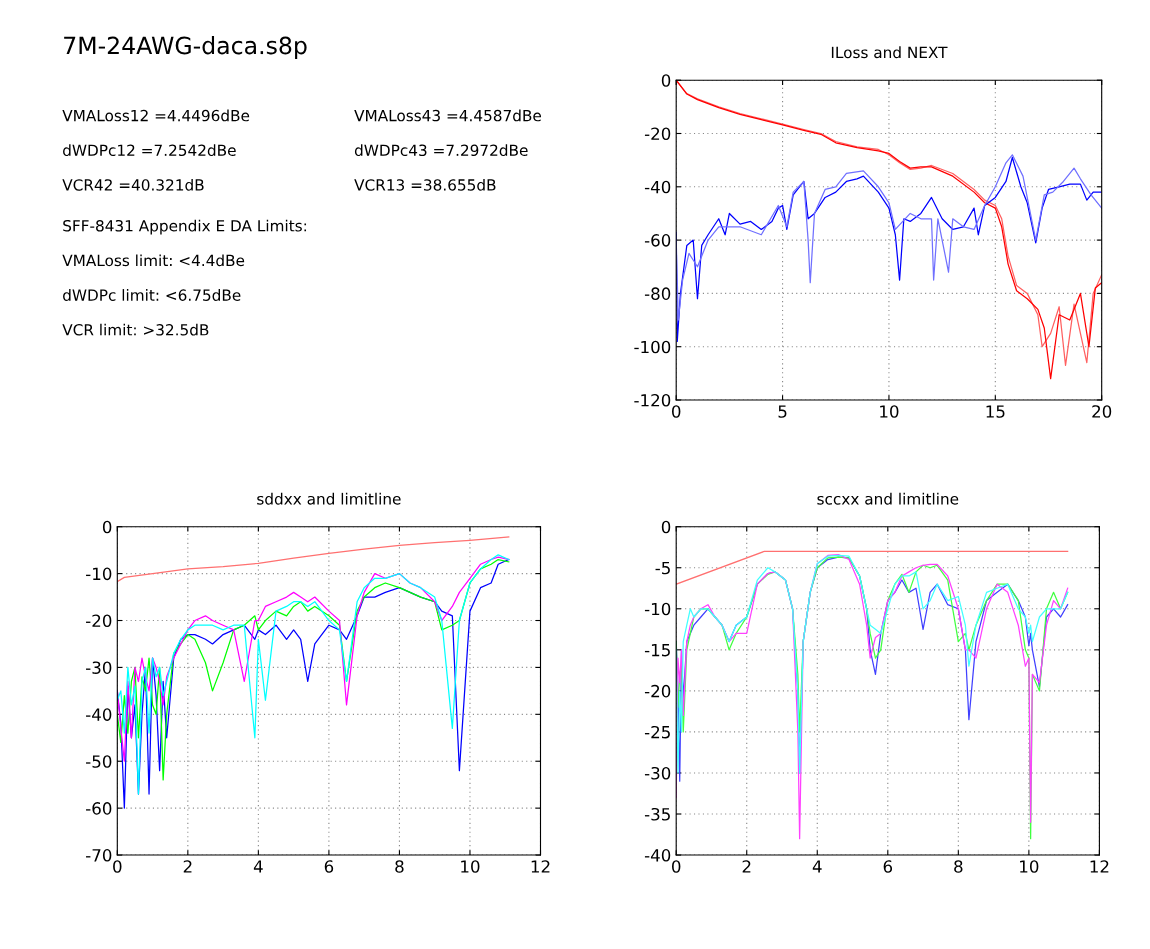 The image size is (1150, 949). Describe the element at coordinates (662, 568) in the screenshot. I see `y-tick-label: -5` at that location.